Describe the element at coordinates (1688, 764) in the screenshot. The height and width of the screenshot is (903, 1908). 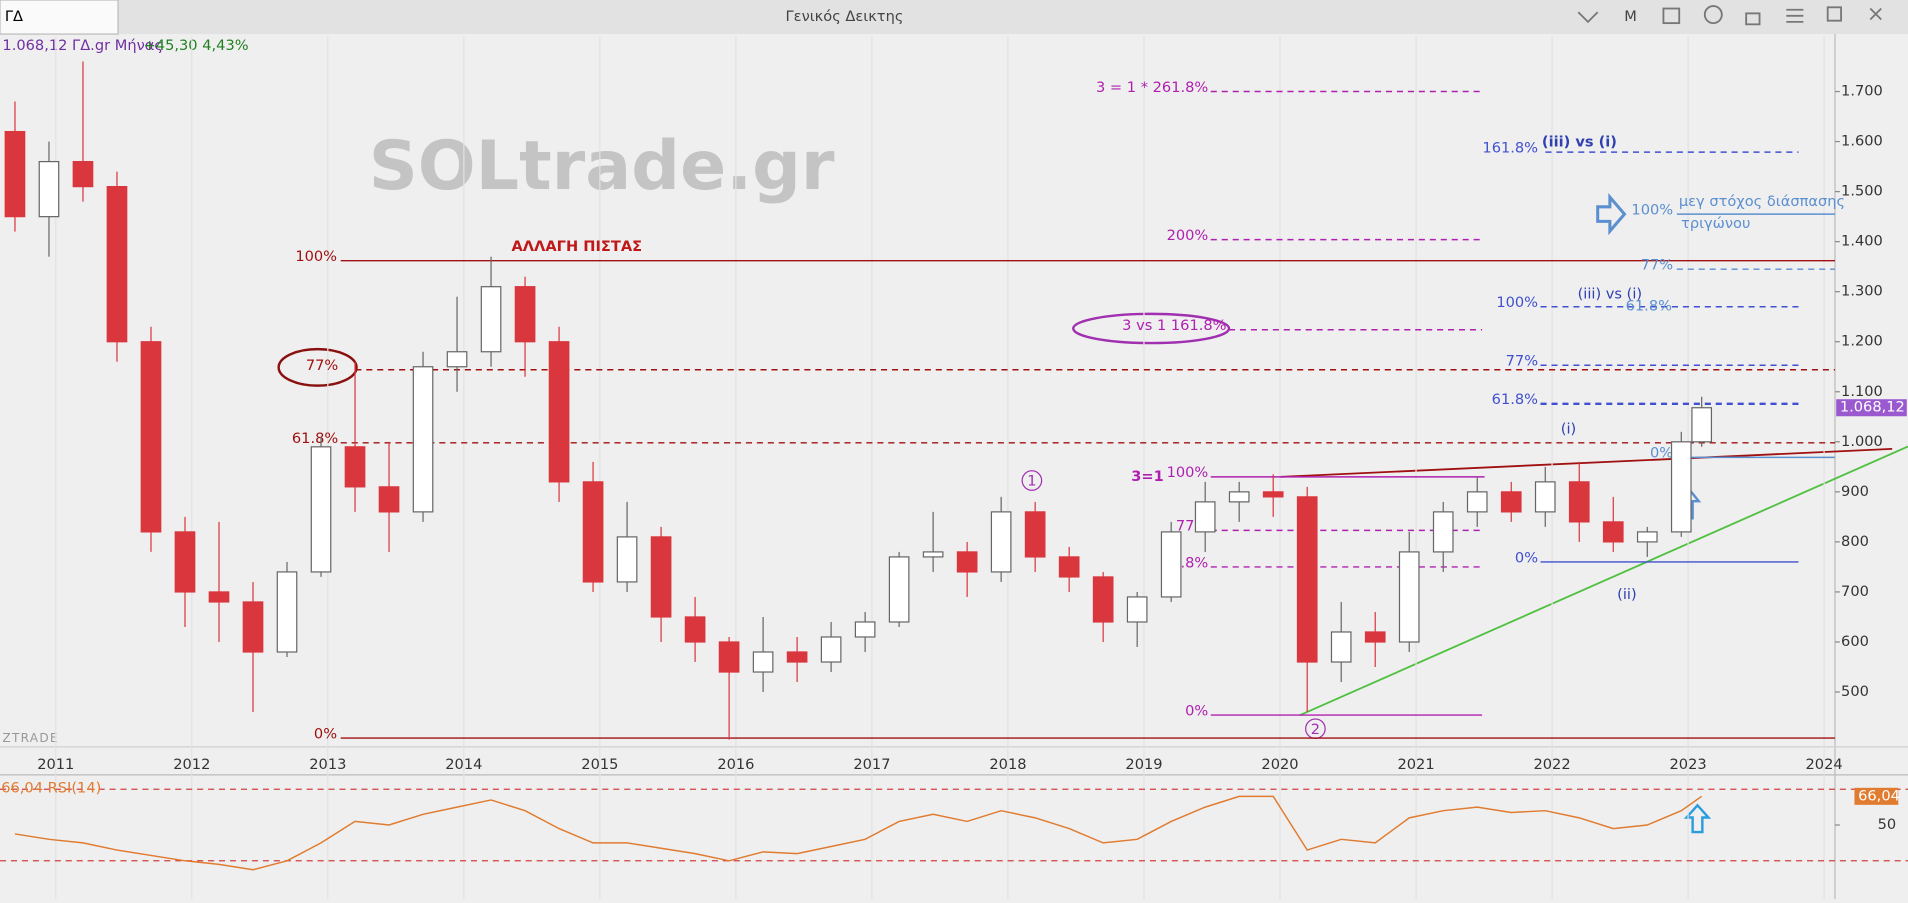
I see `x-tick-label: 2023` at that location.